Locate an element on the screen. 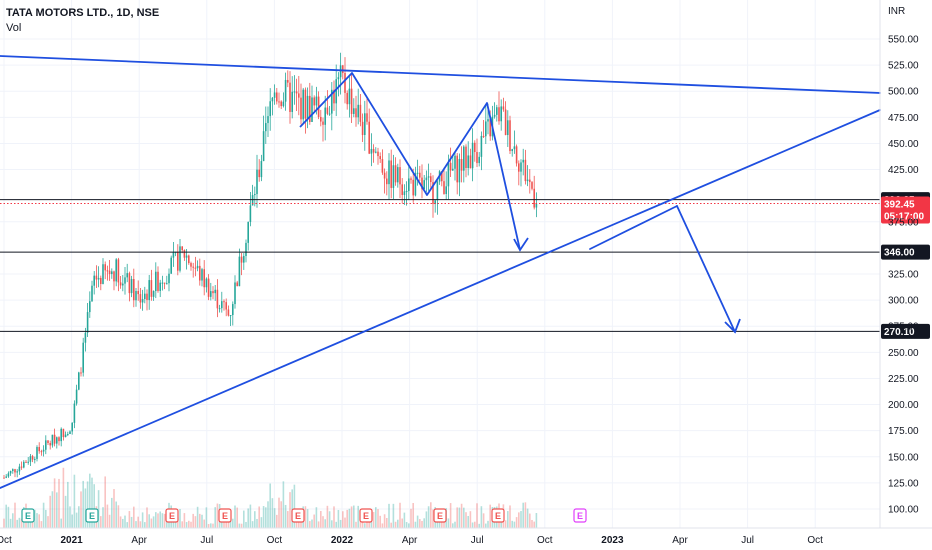  time-tick-label: Oct is located at coordinates (815, 540).